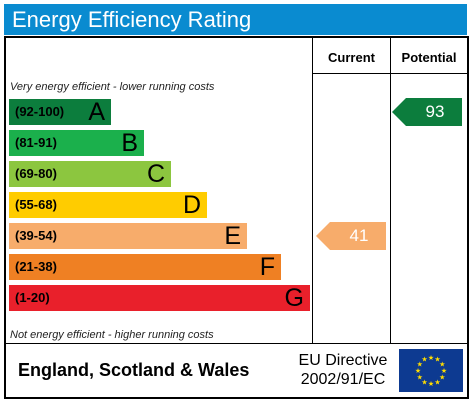 The width and height of the screenshot is (471, 404). Describe the element at coordinates (36, 204) in the screenshot. I see `band-range: (55-68)` at that location.